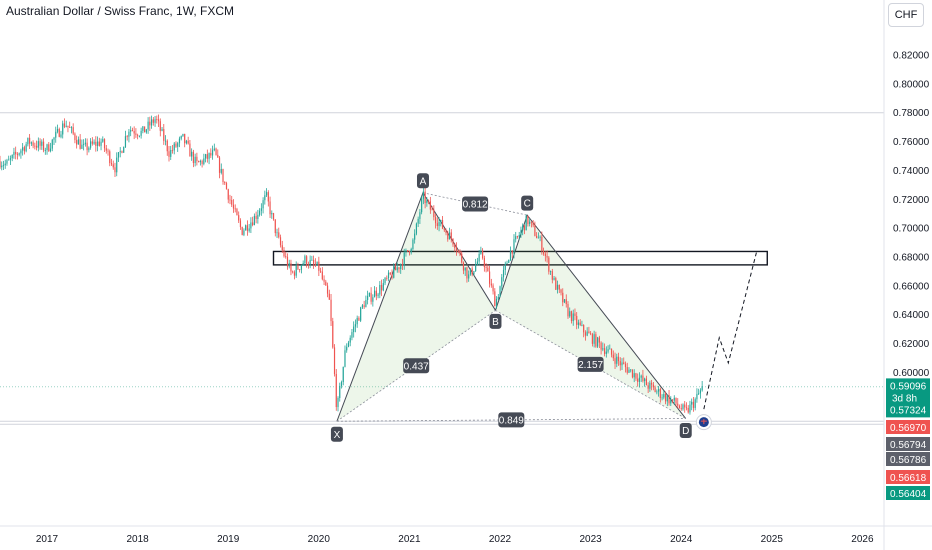 This screenshot has height=550, width=932. Describe the element at coordinates (703, 422) in the screenshot. I see `flag-icon-mark` at that location.